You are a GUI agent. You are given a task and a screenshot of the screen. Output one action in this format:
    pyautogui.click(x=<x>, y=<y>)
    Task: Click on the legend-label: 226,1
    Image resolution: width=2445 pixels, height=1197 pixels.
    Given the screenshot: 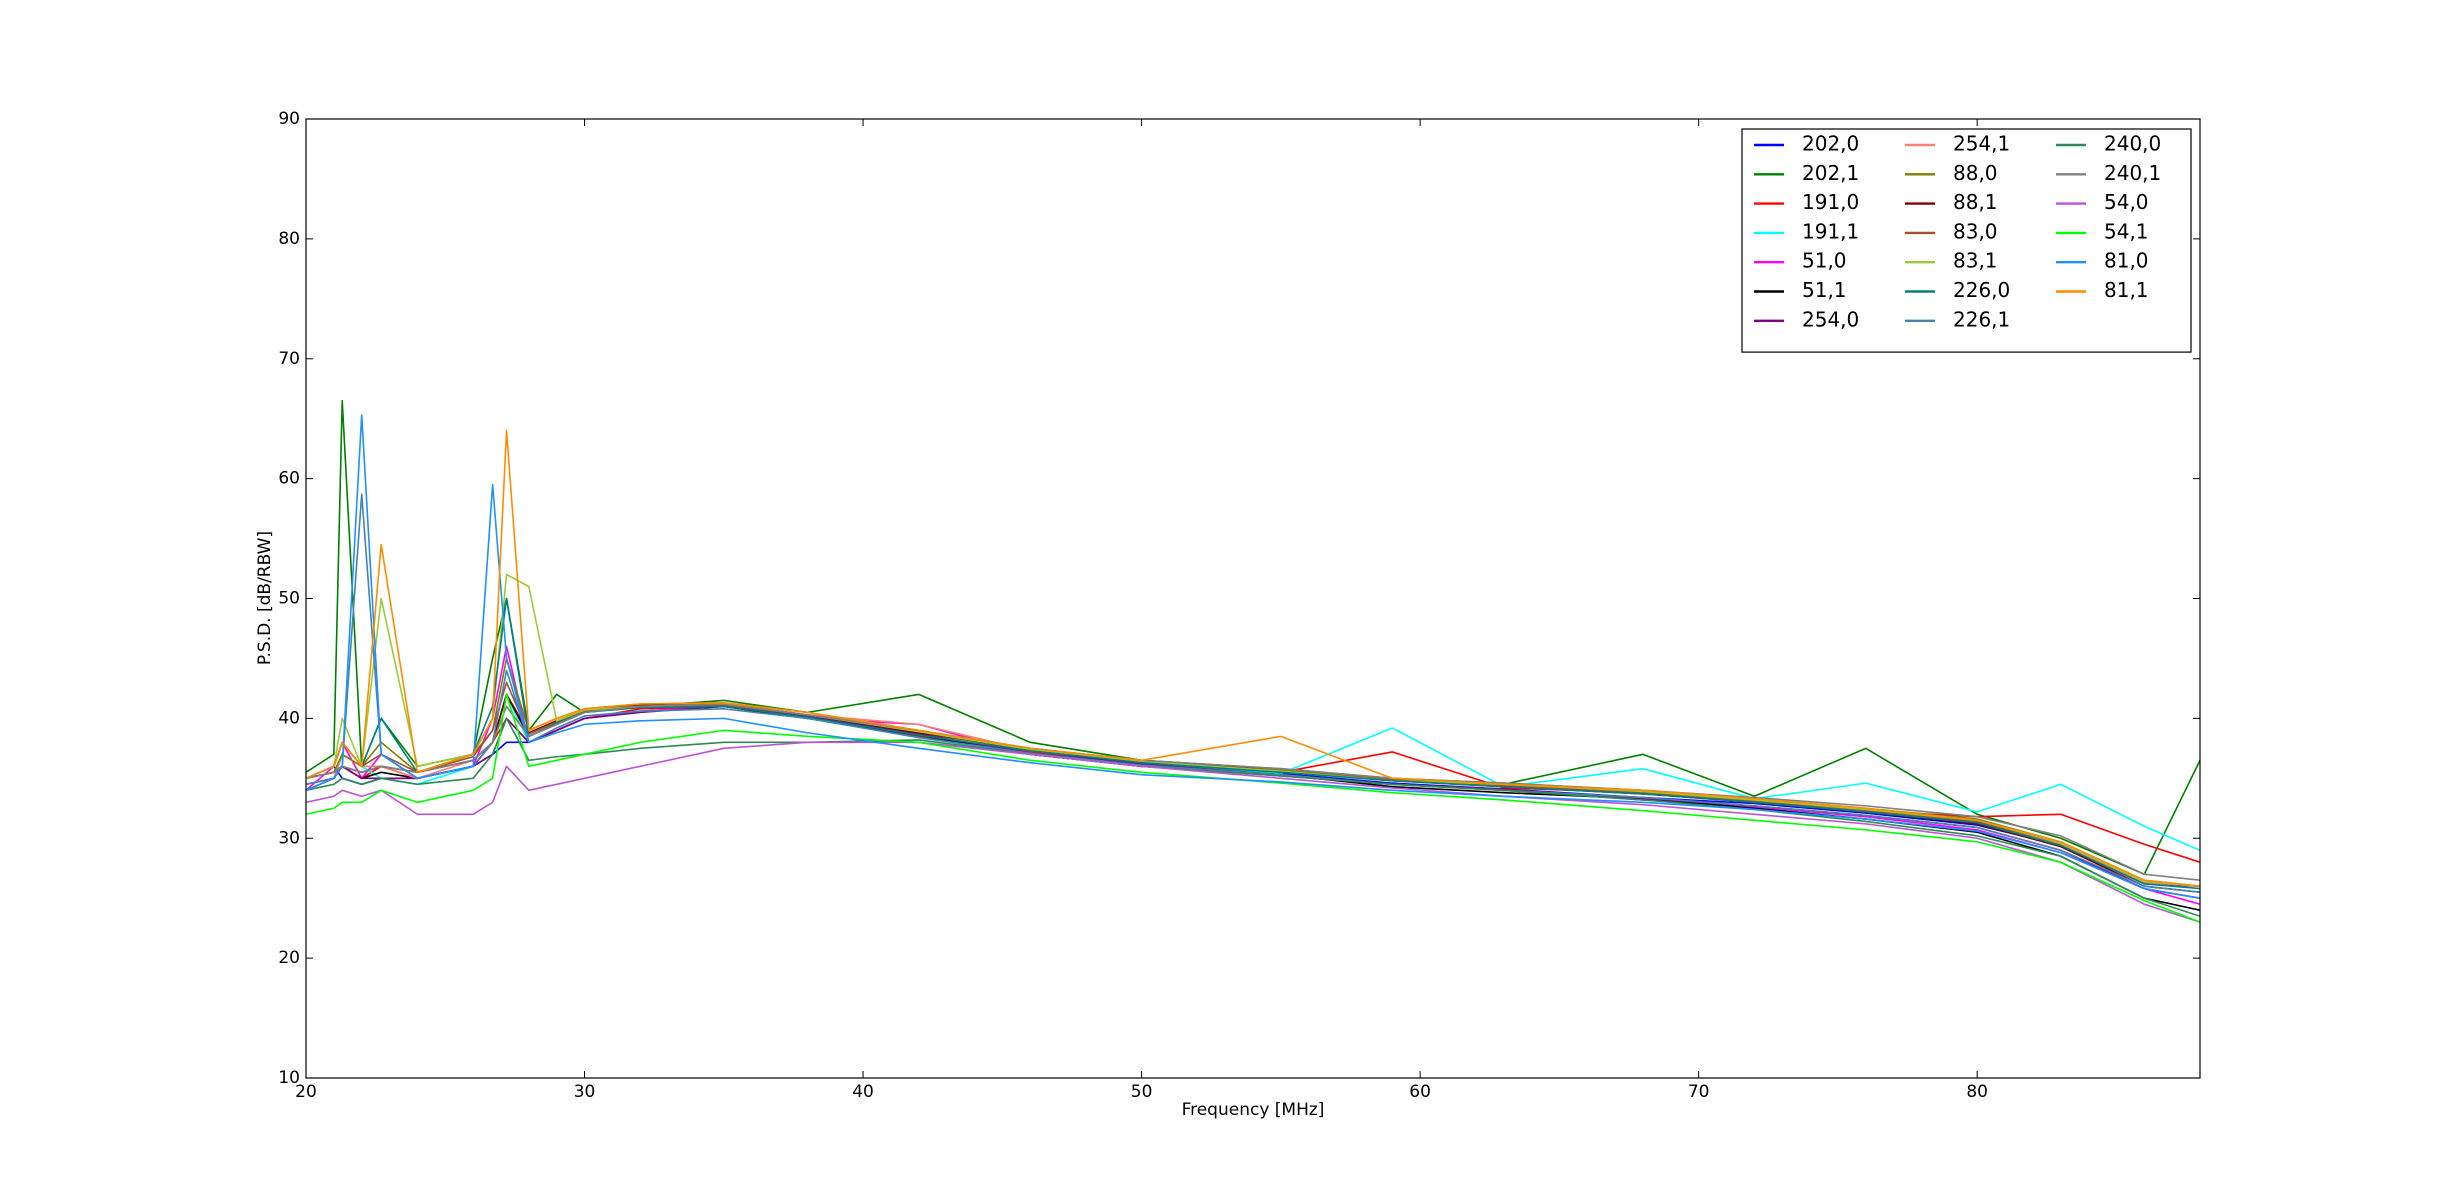 What is the action you would take?
    pyautogui.click(x=1981, y=319)
    